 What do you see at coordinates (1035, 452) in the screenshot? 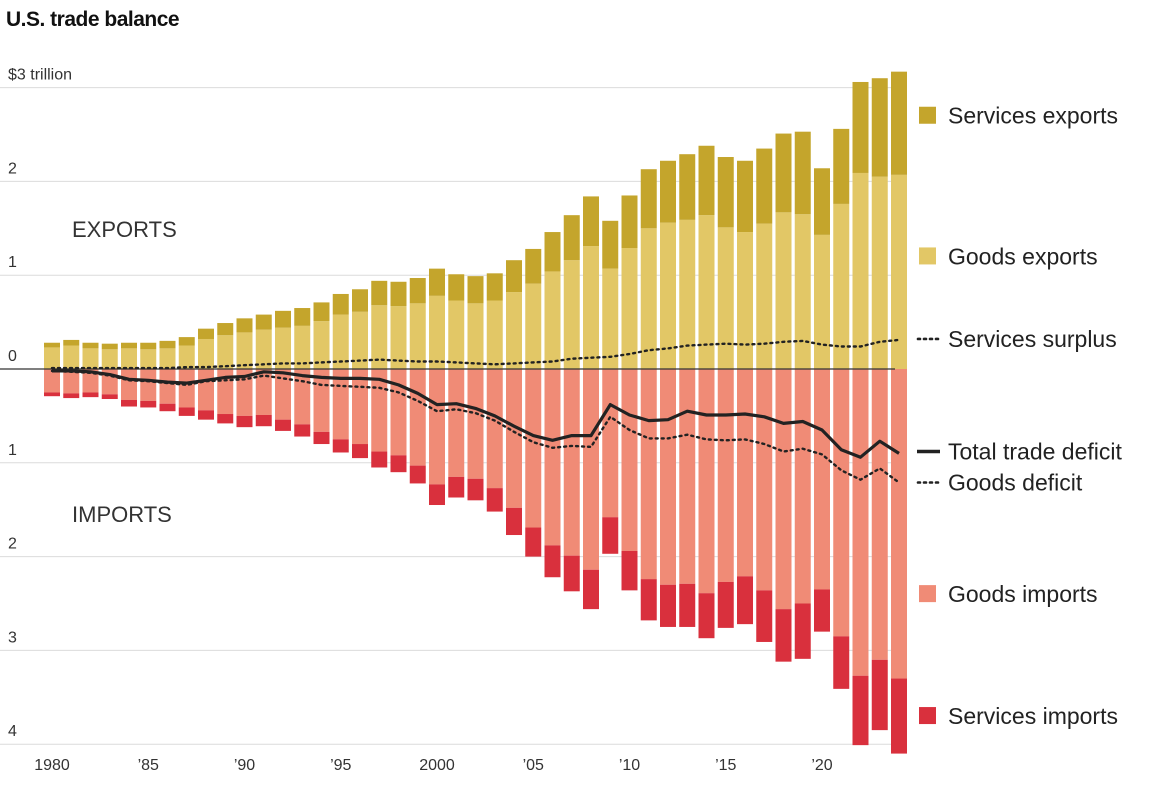
I see `legend-label: Total trade deficit` at bounding box center [1035, 452].